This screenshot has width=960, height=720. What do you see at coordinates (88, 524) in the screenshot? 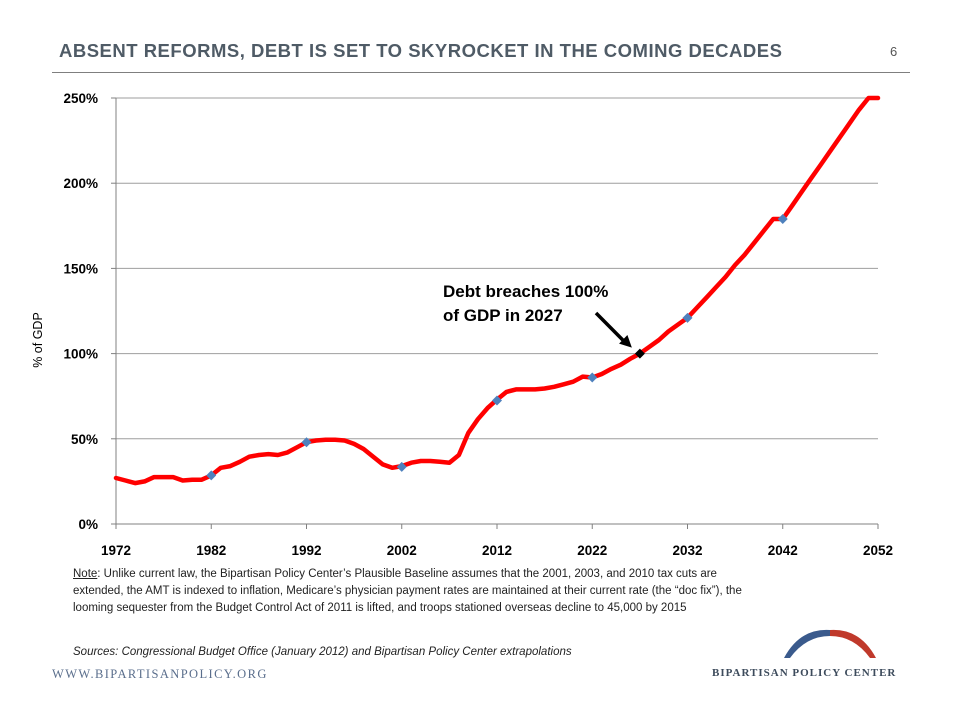
I see `y-tick-label: 0%` at bounding box center [88, 524].